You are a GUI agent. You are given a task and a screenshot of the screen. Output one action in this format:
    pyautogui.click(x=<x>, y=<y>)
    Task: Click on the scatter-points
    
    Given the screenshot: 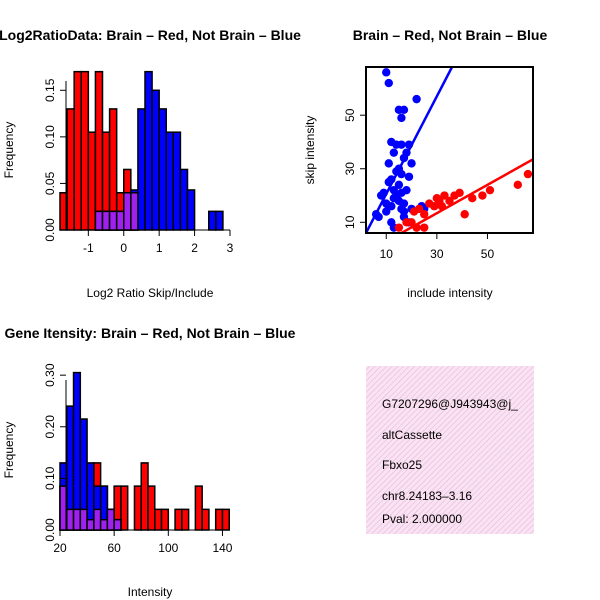 What is the action you would take?
    pyautogui.click(x=452, y=150)
    